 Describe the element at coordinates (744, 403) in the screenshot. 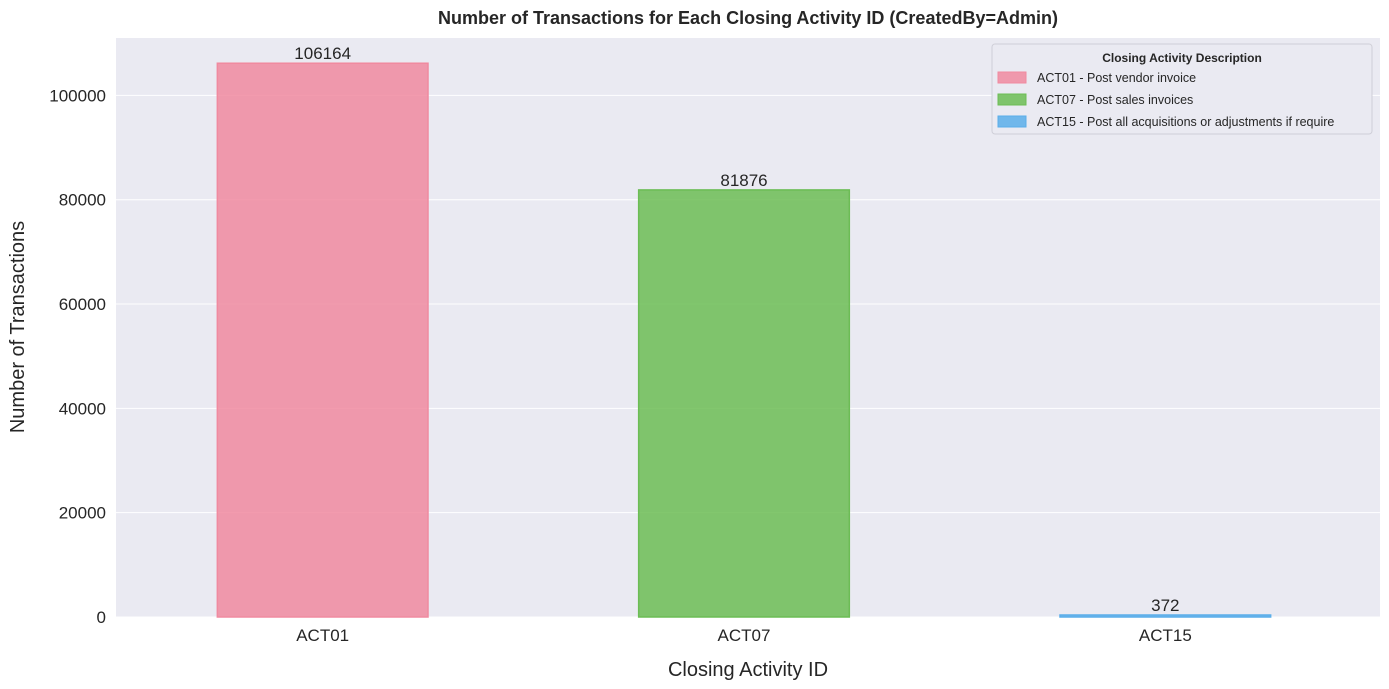

I see `bar-act07` at that location.